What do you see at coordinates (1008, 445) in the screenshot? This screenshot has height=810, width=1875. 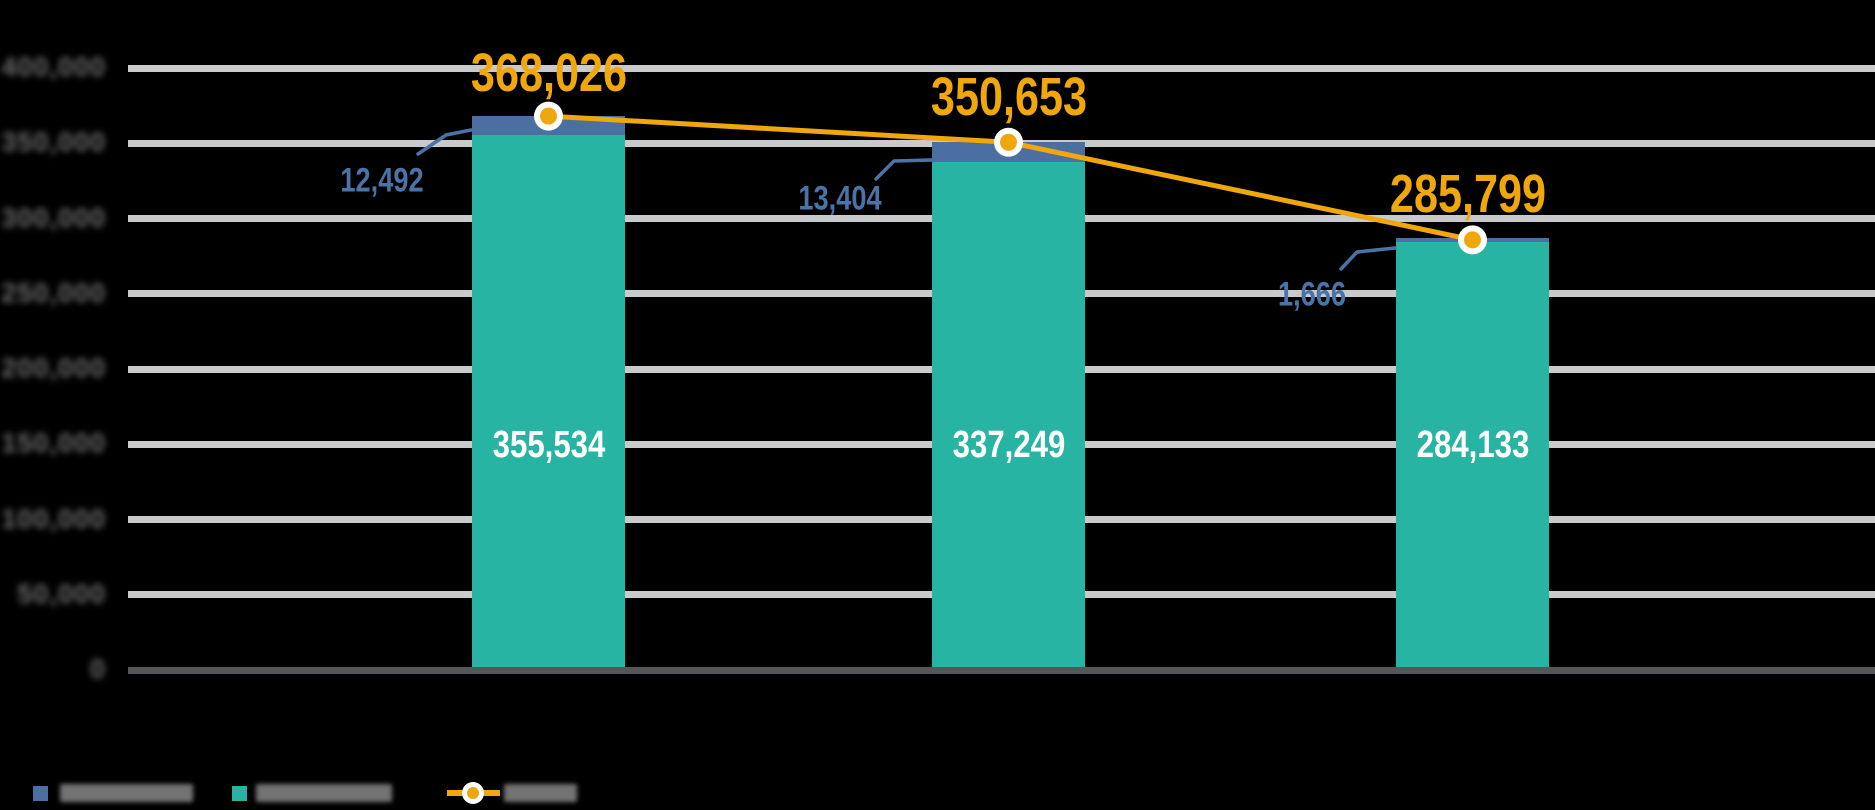 I see `bar-value-label: 337,249` at bounding box center [1008, 445].